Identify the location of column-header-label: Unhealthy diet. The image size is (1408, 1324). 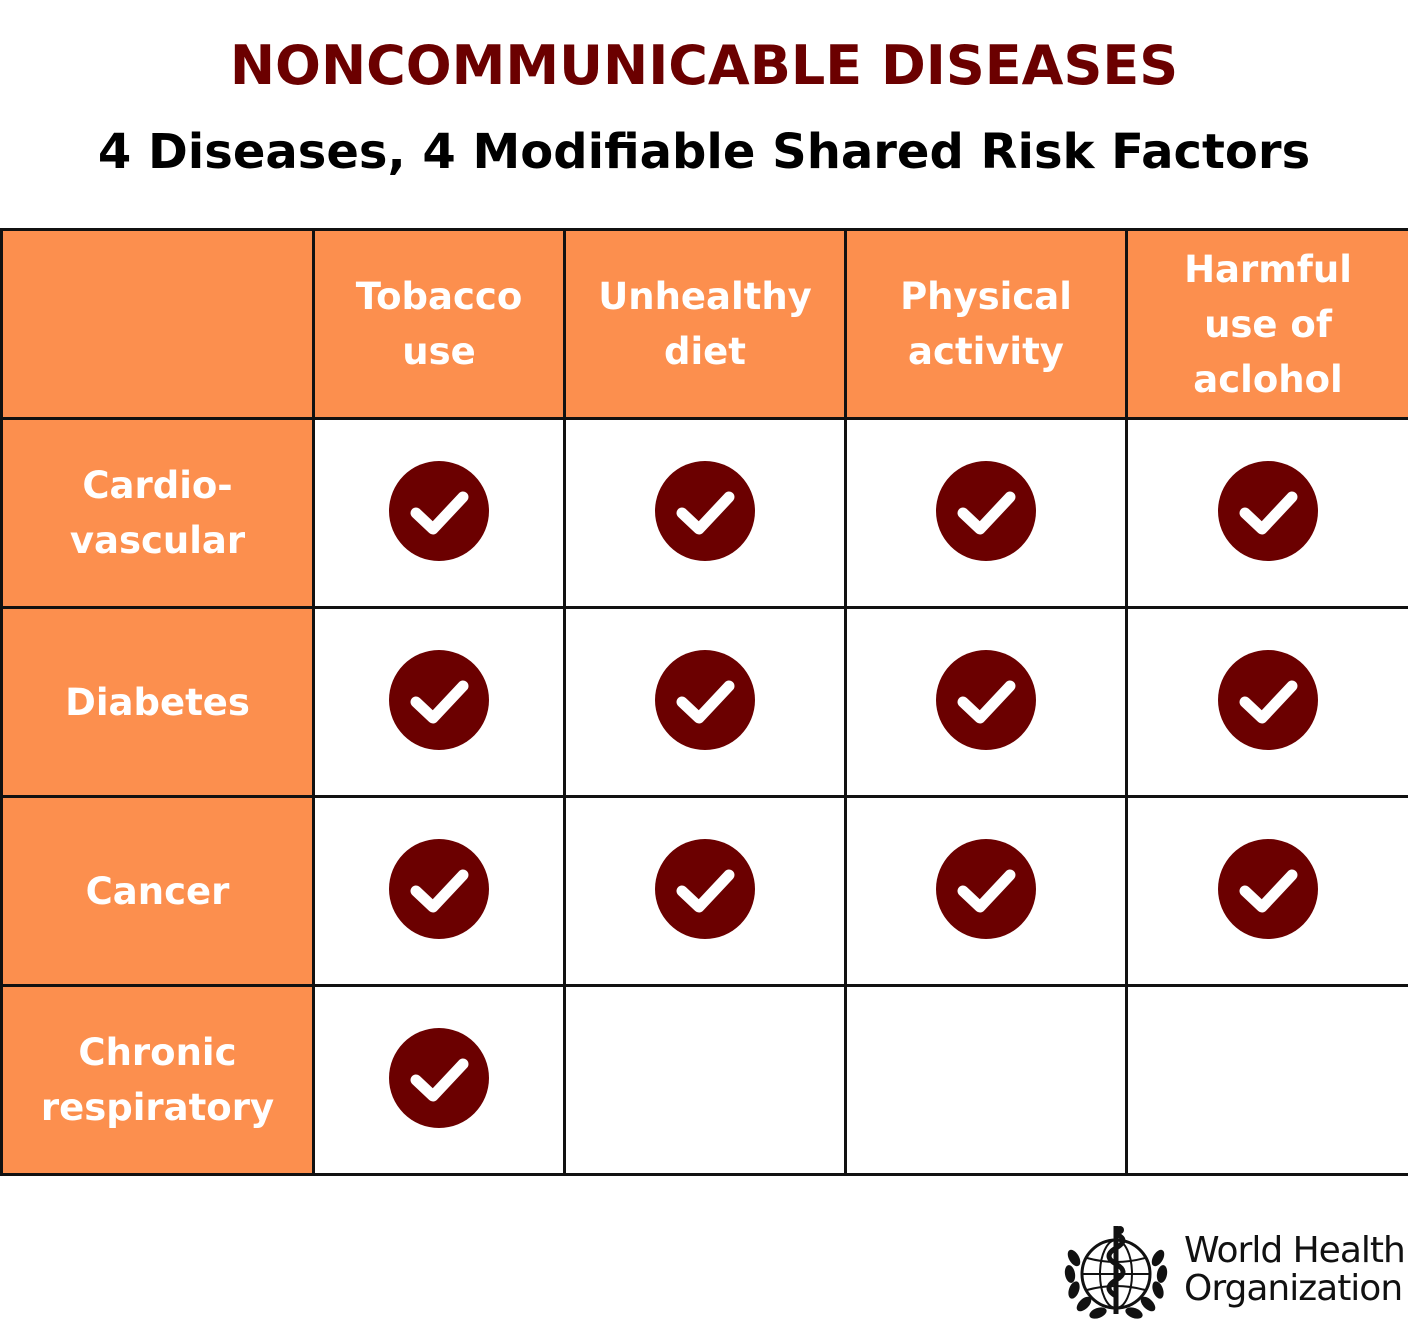
(705, 324).